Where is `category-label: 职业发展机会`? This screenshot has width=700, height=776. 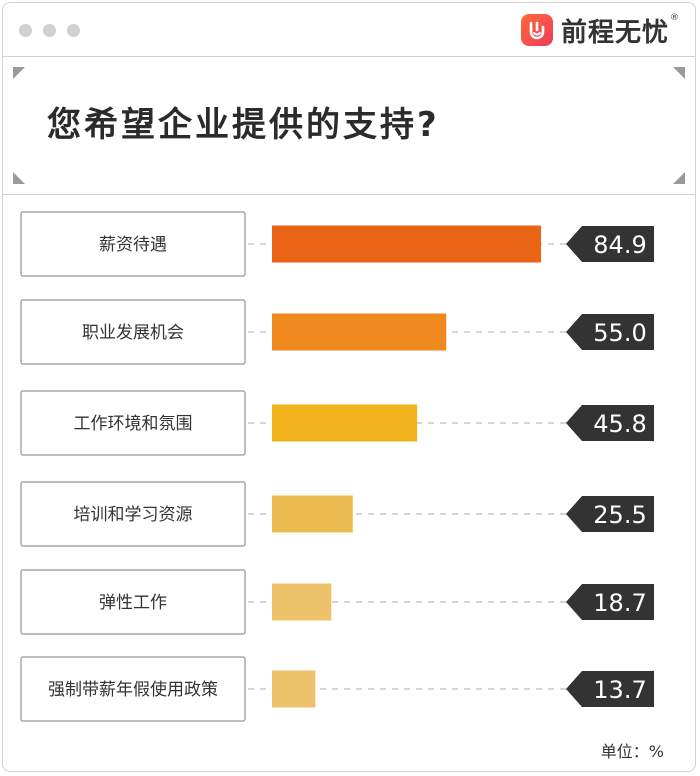
category-label: 职业发展机会 is located at coordinates (133, 333).